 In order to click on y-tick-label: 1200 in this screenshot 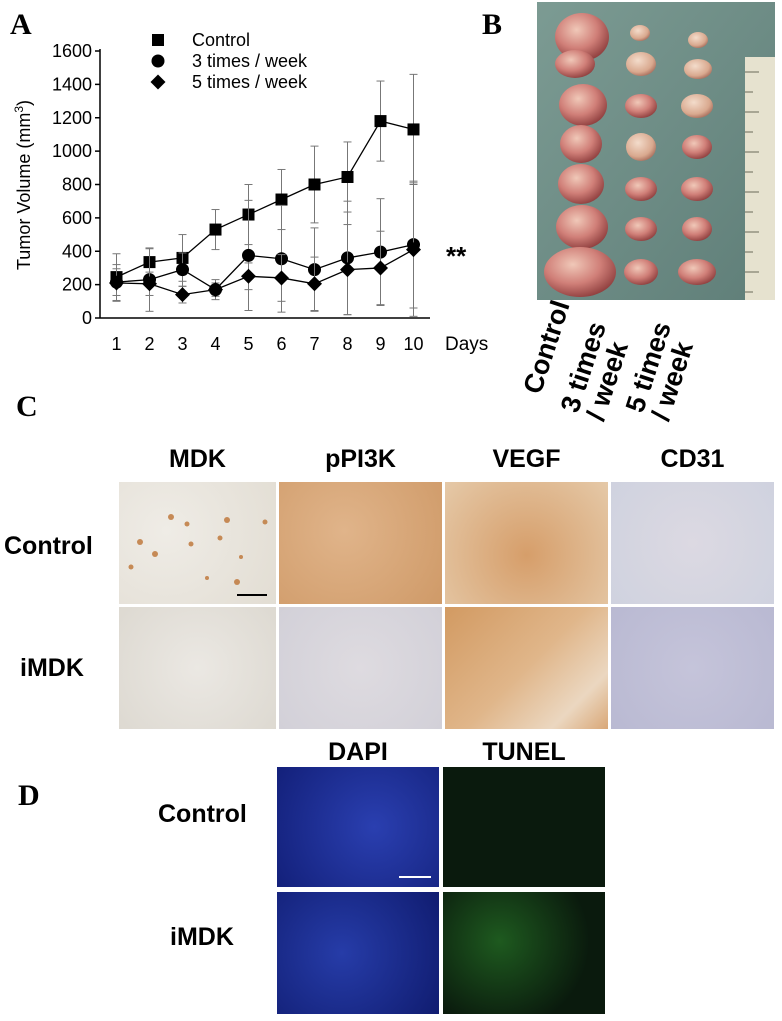, I will do `click(72, 118)`.